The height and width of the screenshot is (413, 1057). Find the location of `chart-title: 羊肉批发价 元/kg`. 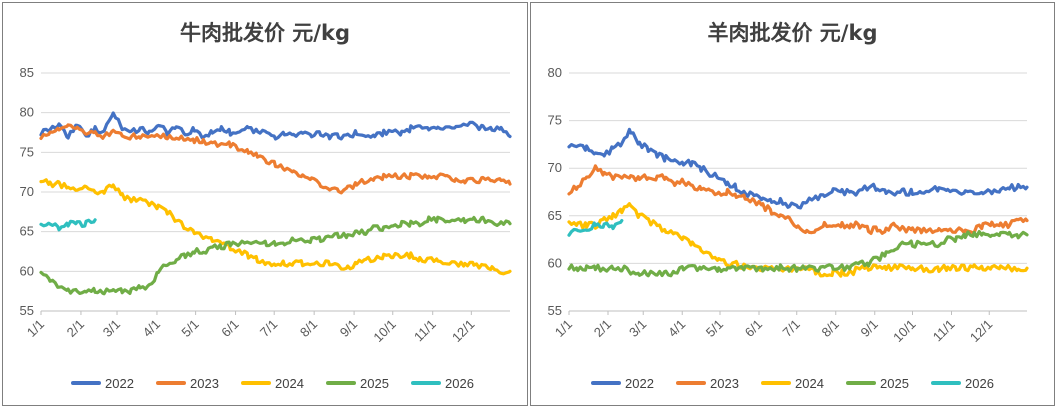

chart-title: 羊肉批发价 元/kg is located at coordinates (792, 33).